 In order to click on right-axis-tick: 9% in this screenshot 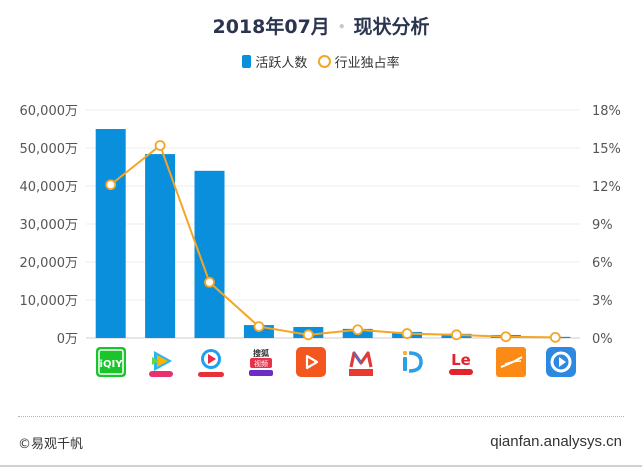, I will do `click(602, 225)`.